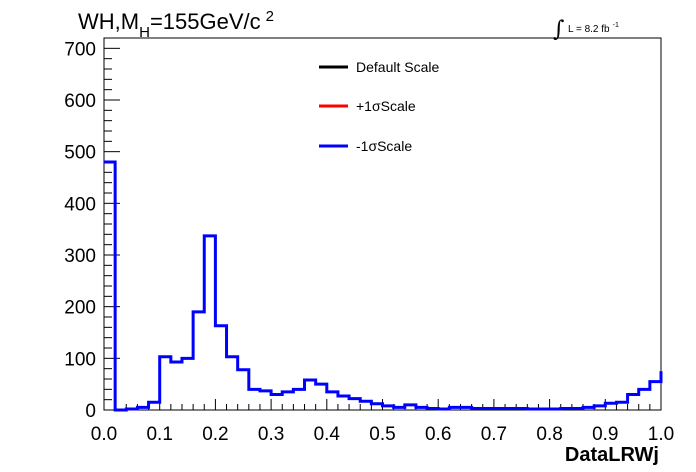 The image size is (696, 472). What do you see at coordinates (438, 434) in the screenshot?
I see `x-tick-label: 0.6` at bounding box center [438, 434].